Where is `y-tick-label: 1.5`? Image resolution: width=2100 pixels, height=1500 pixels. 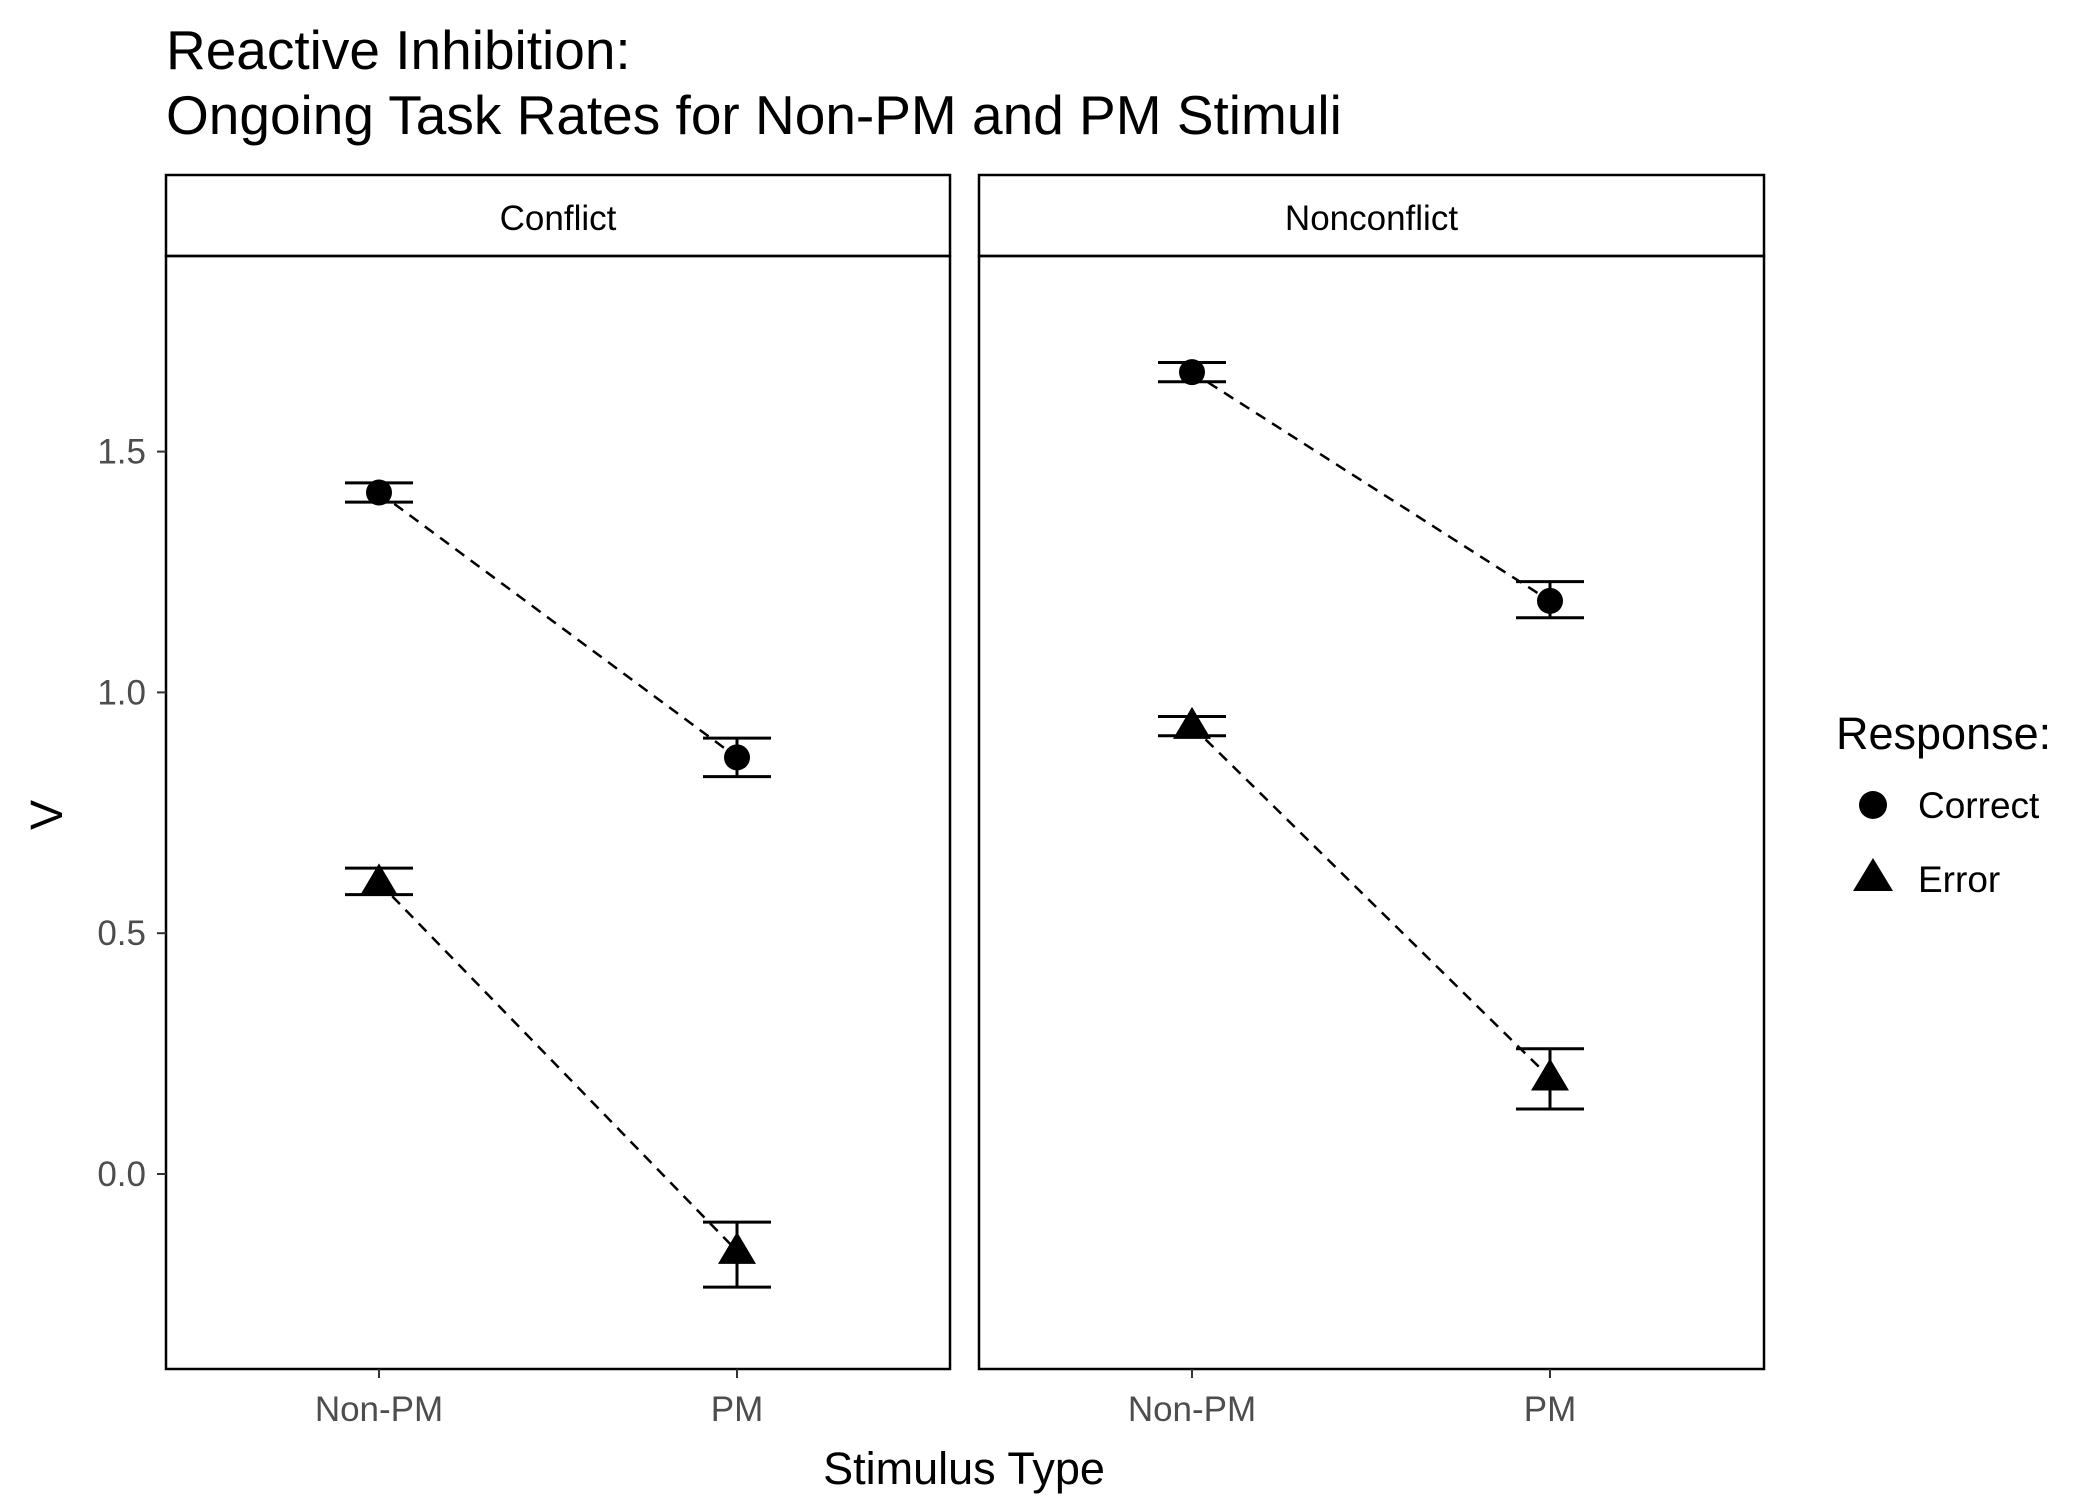 y-tick-label: 1.5 is located at coordinates (121, 452).